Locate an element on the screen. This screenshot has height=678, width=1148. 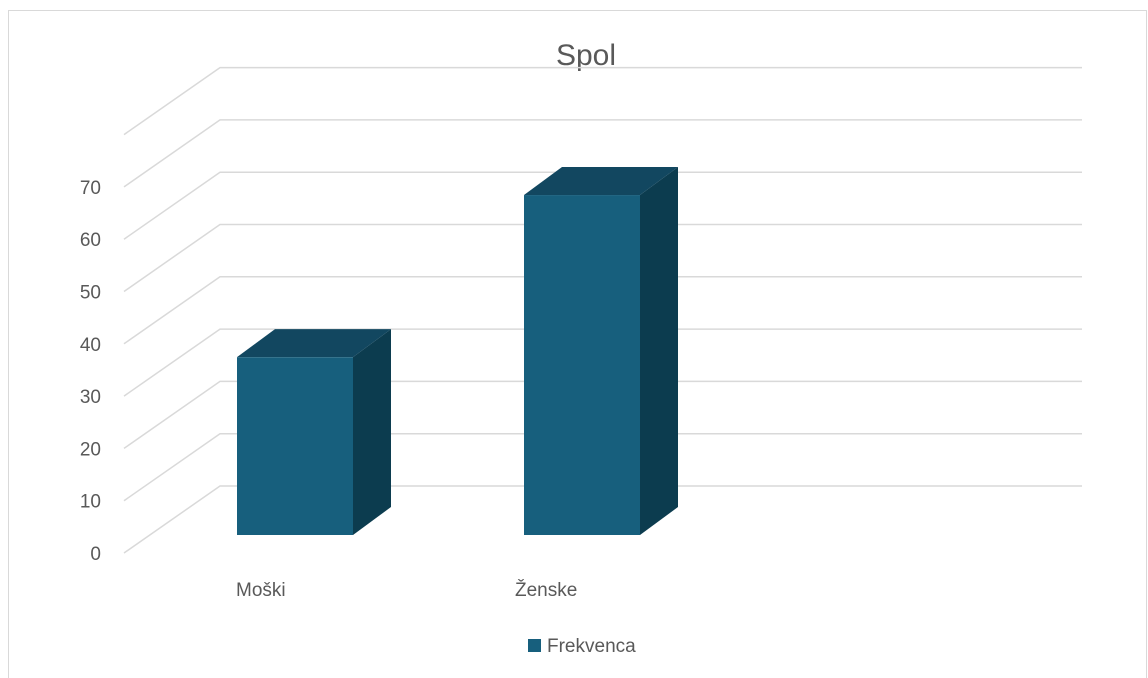
bar-zenske is located at coordinates (601, 351).